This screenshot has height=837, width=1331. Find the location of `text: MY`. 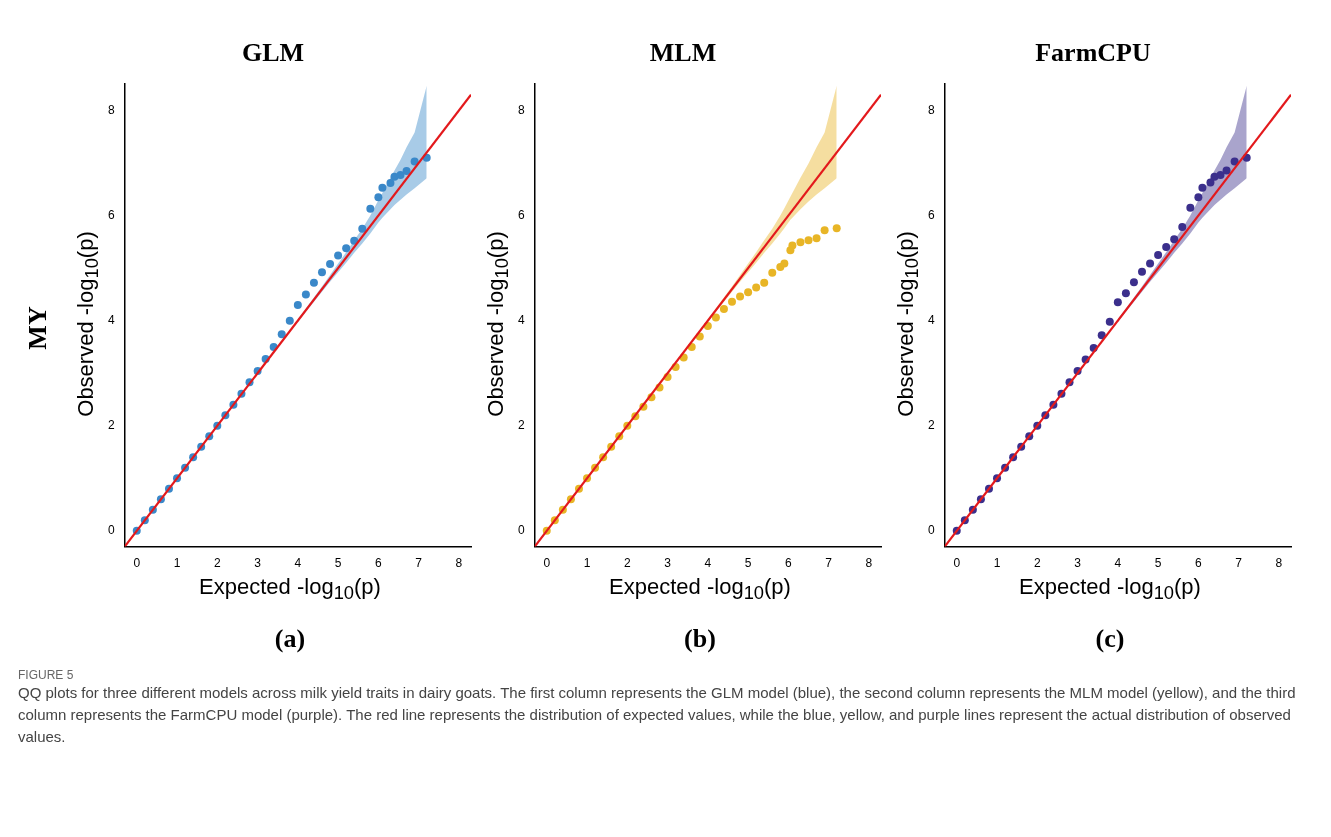

text: MY is located at coordinates (38, 328).